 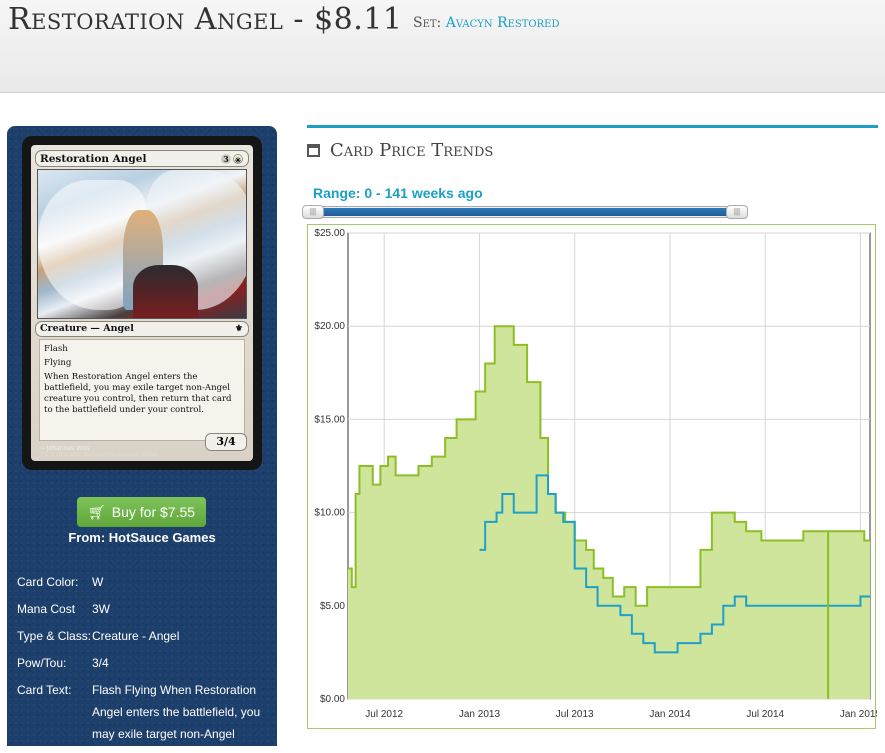 I want to click on ability-flash: Flash, so click(x=56, y=349).